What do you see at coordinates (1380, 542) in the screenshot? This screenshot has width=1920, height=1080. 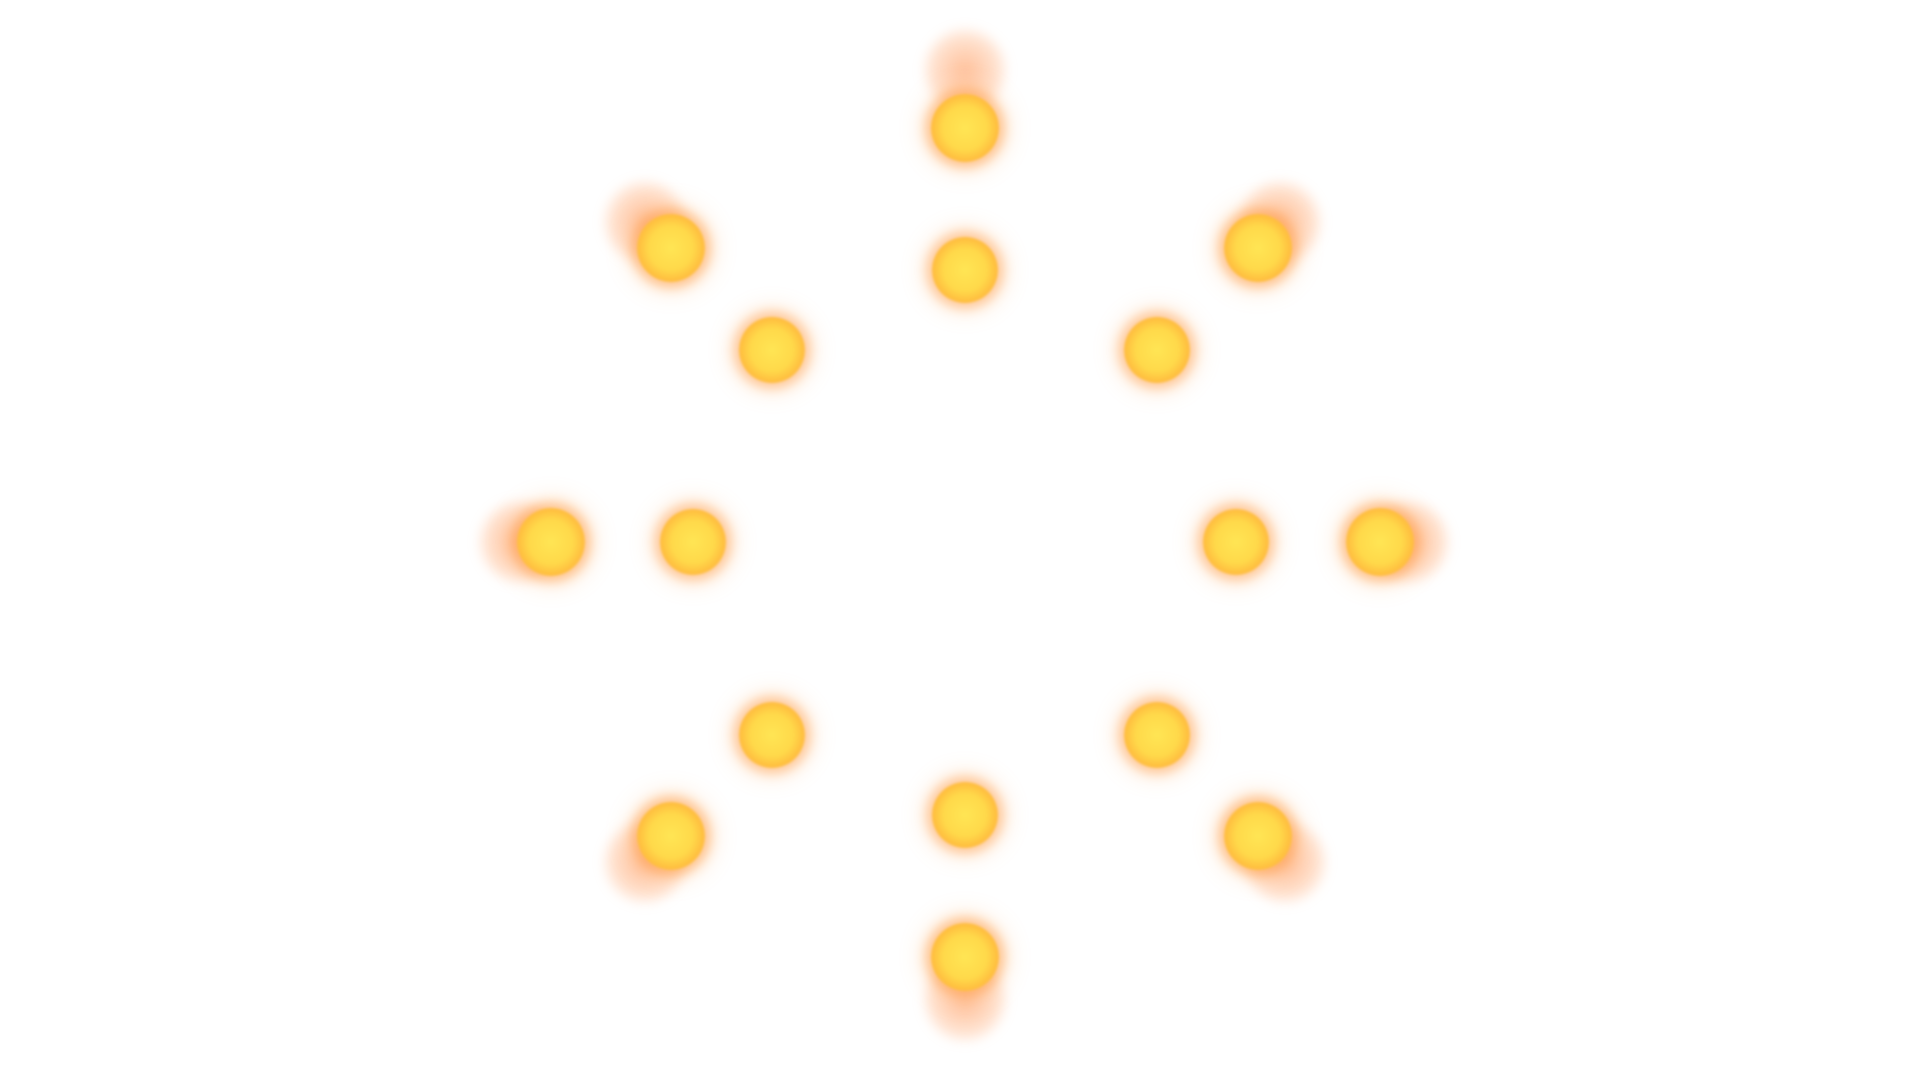 I see `spinner-outer-dot-right` at bounding box center [1380, 542].